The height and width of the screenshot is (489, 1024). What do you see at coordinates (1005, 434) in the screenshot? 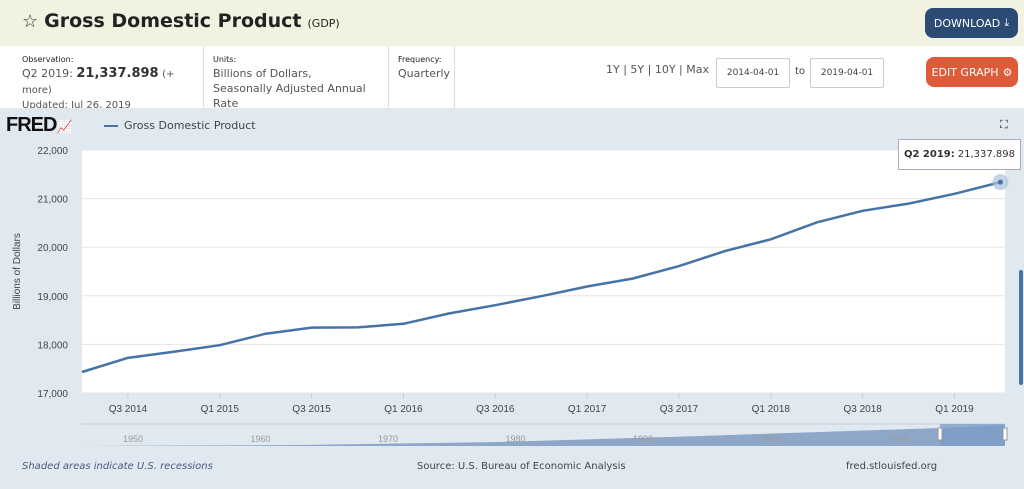
I see `navigator-handle-right` at bounding box center [1005, 434].